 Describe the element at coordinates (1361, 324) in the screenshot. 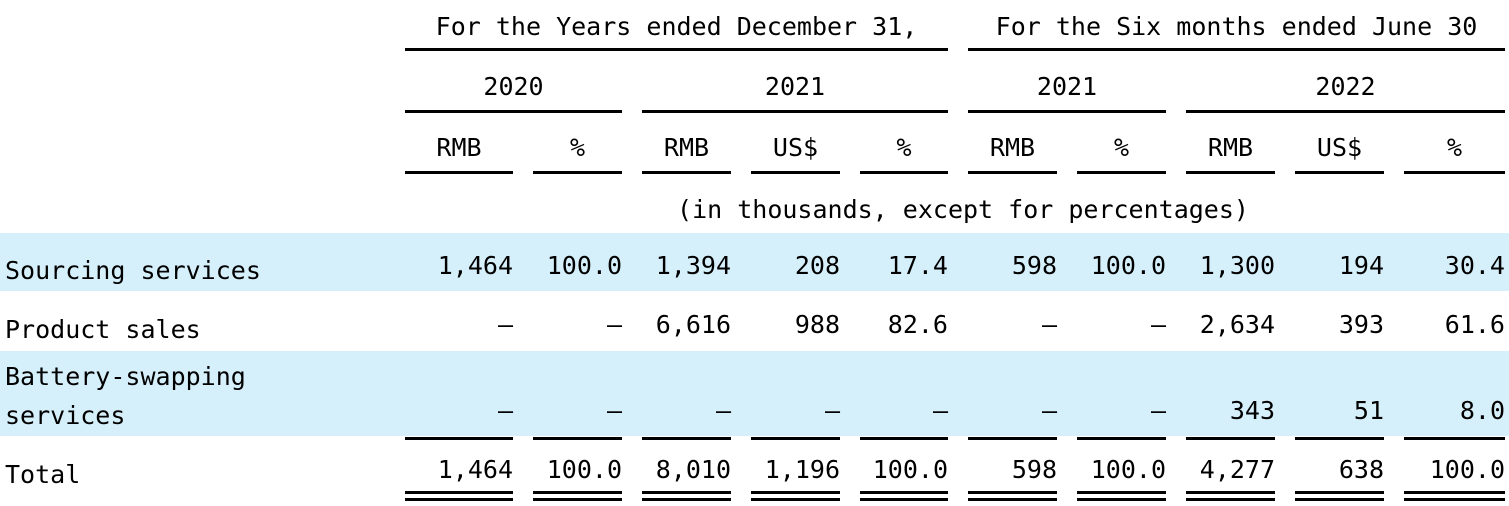

I see `cell: 393` at that location.